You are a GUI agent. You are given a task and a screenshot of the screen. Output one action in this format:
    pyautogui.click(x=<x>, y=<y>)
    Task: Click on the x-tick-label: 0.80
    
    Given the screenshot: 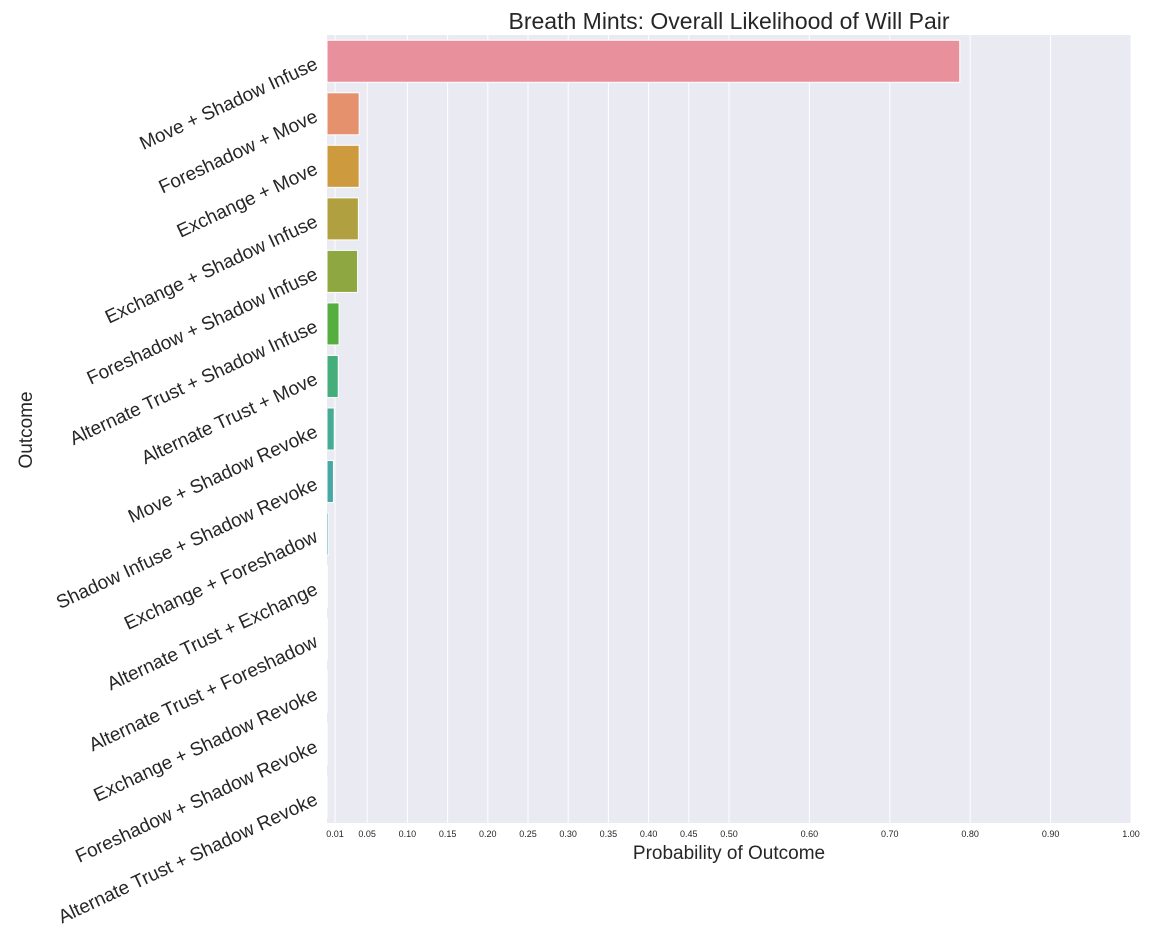 What is the action you would take?
    pyautogui.click(x=970, y=834)
    